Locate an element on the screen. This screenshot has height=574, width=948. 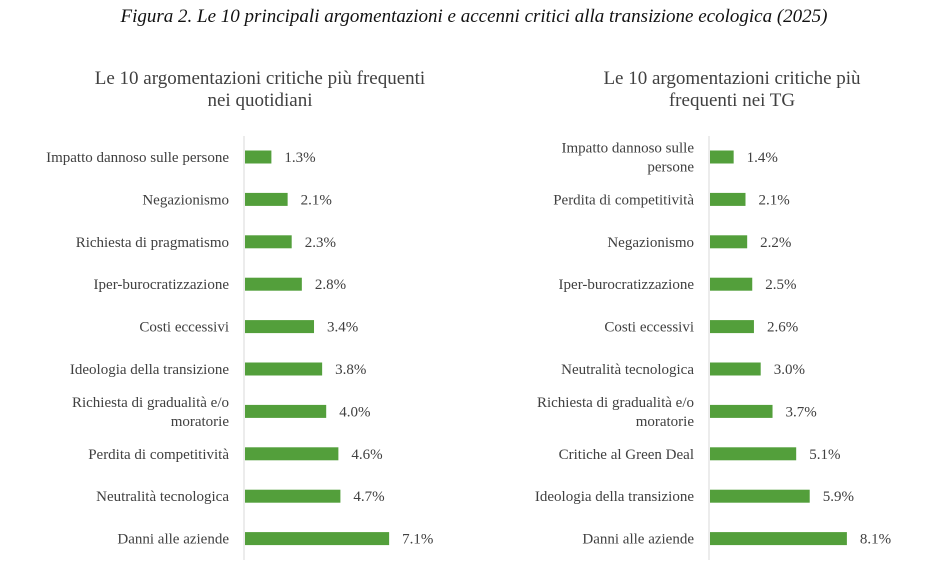
data-label: 2.8% is located at coordinates (330, 285).